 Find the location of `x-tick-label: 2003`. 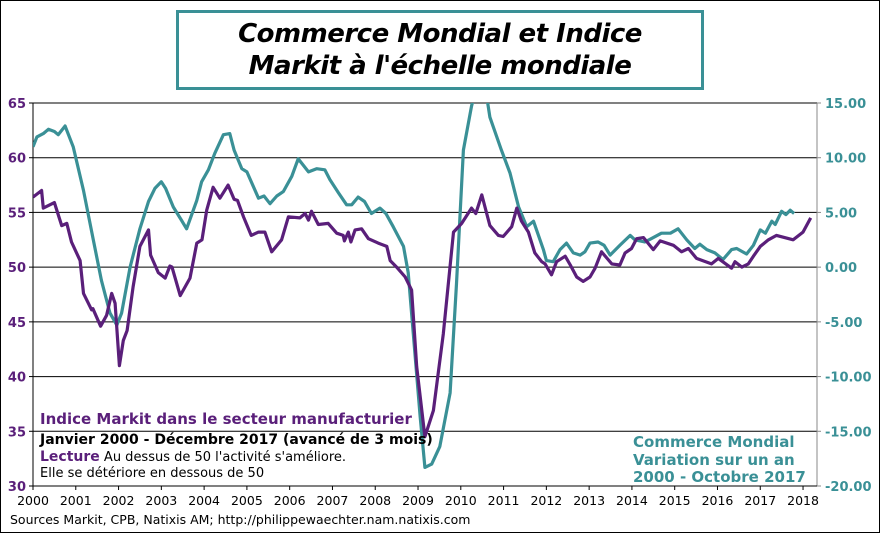

x-tick-label: 2003 is located at coordinates (161, 500).